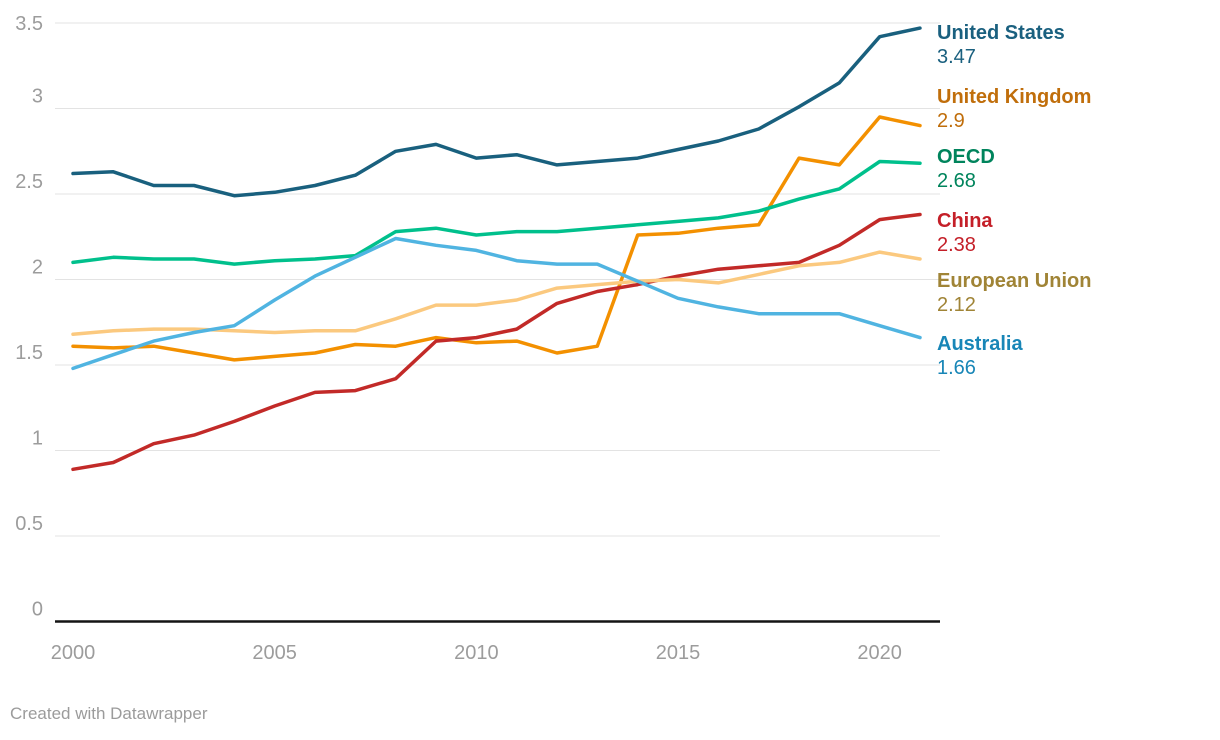 The height and width of the screenshot is (740, 1220). I want to click on legend-series-name: United Kingdom, so click(1014, 97).